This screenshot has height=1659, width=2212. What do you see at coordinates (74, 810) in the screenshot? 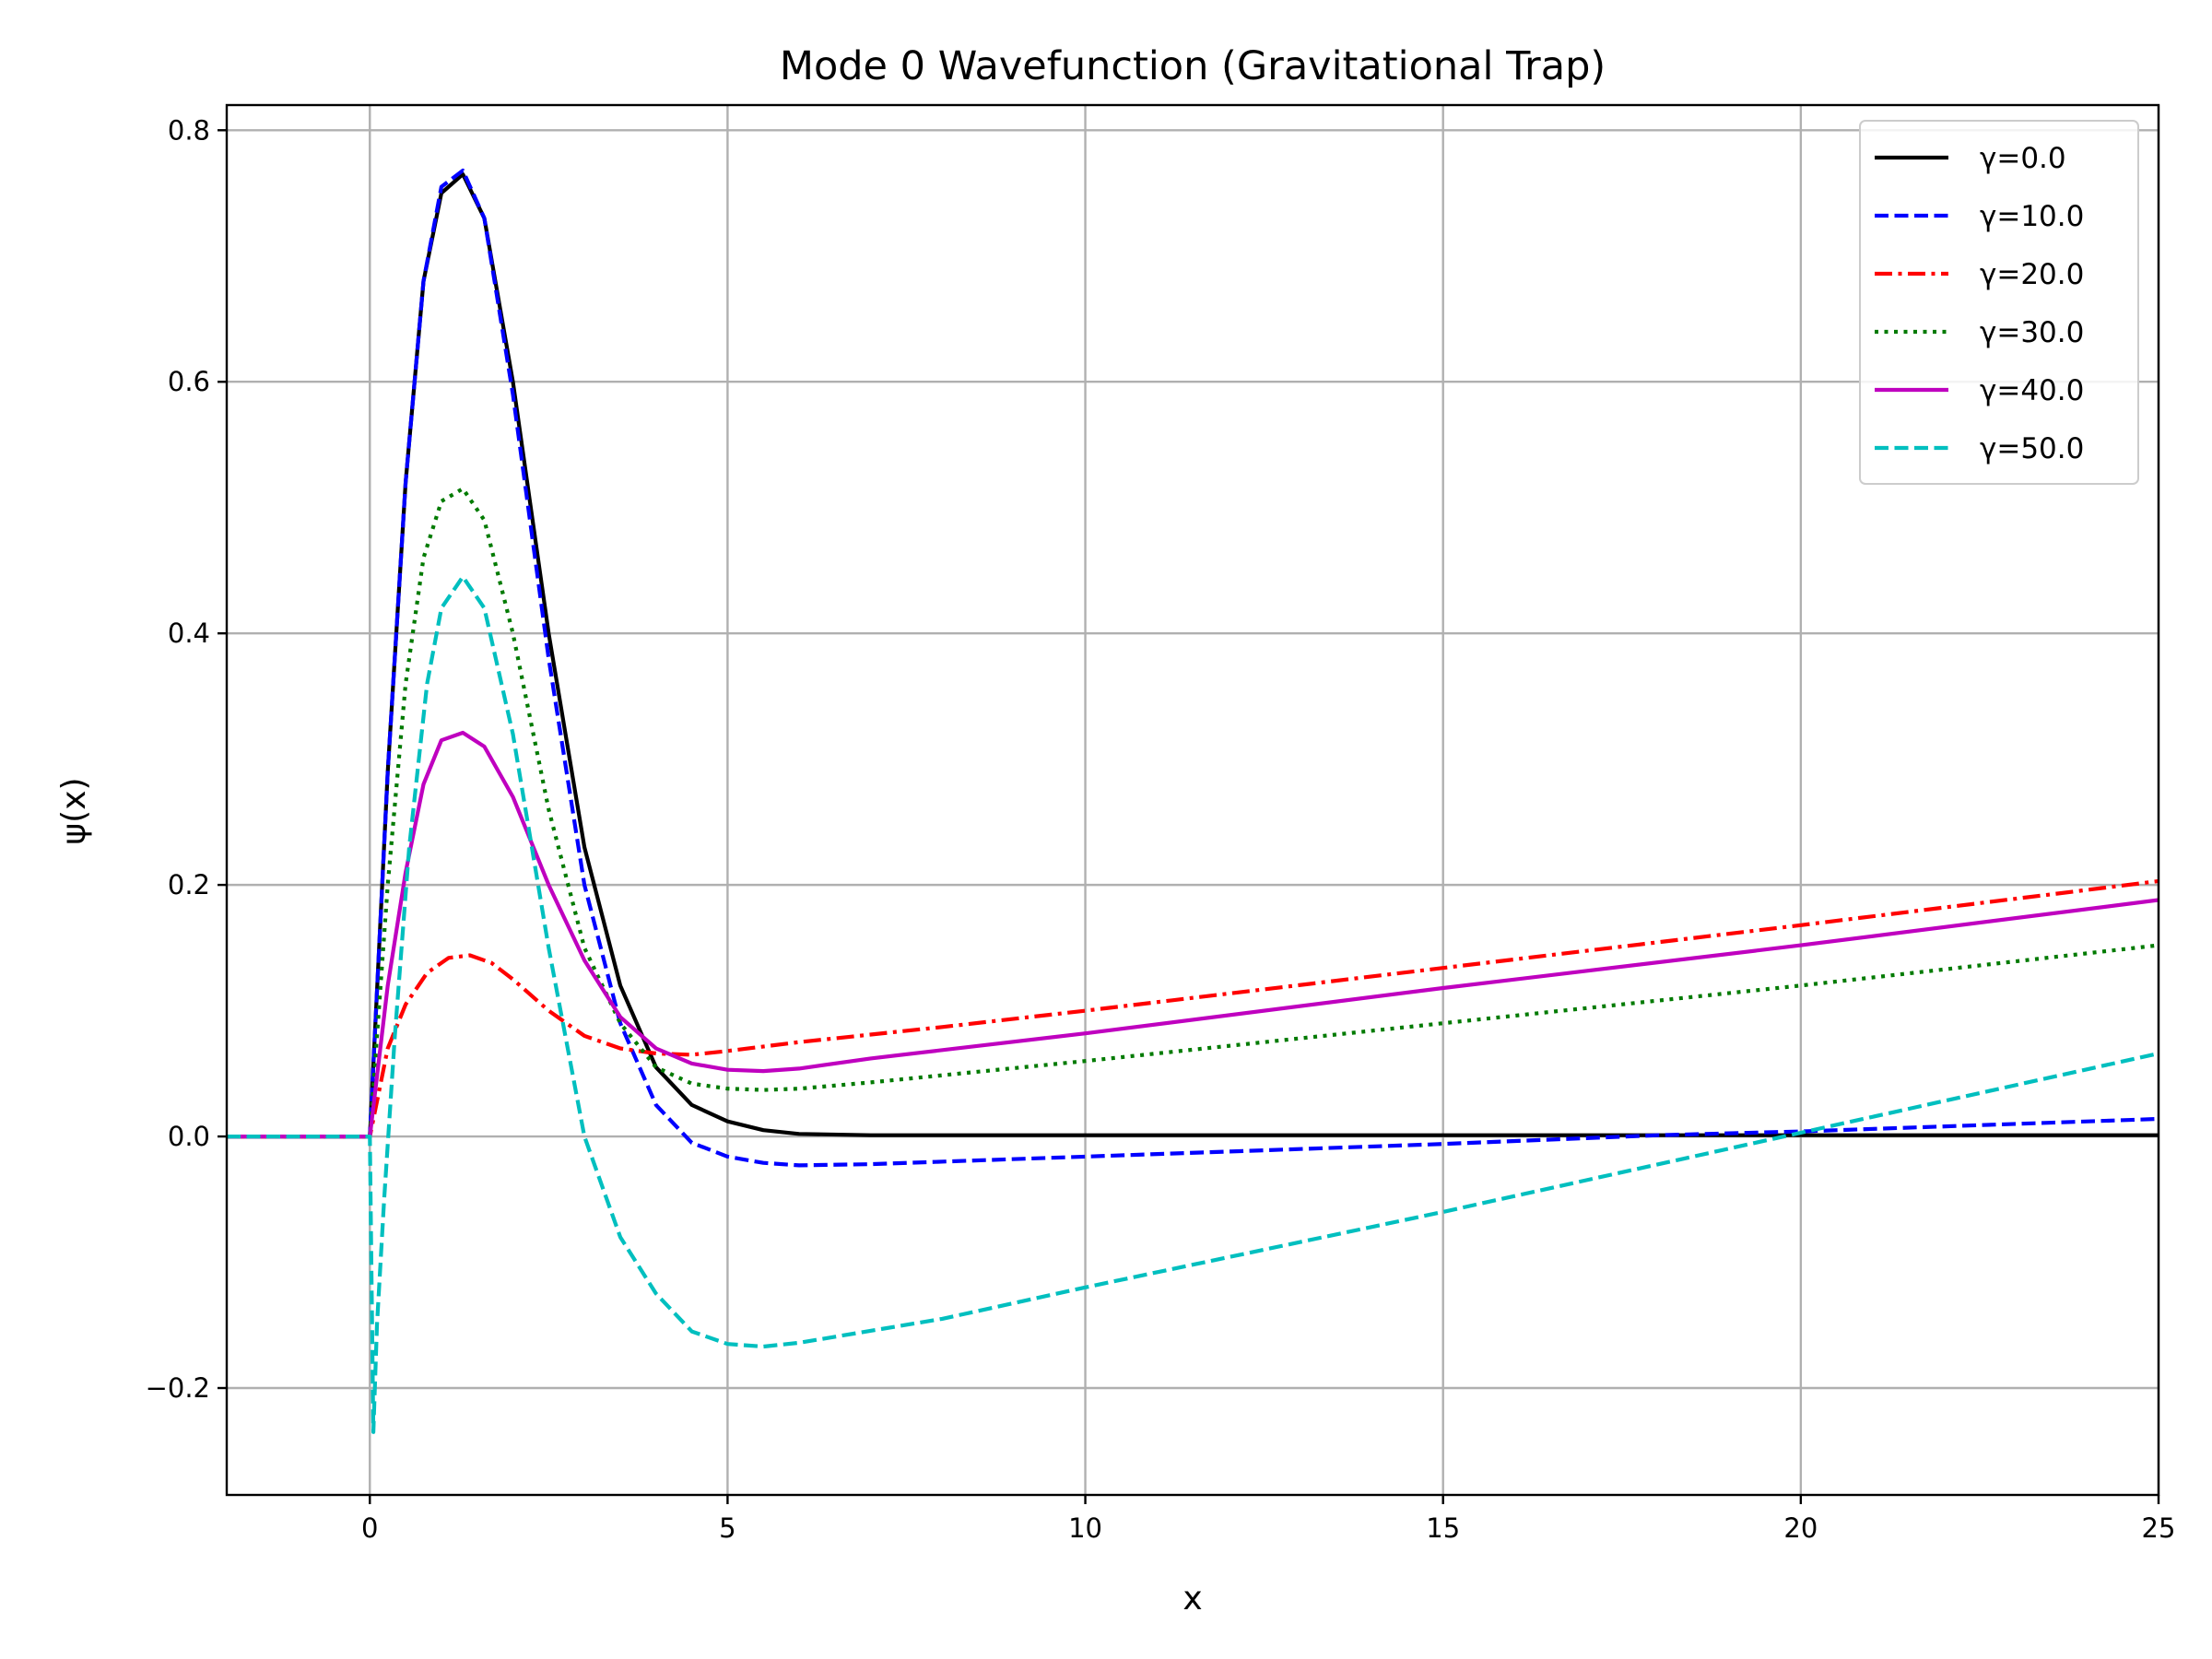
I see `y-axis-label: ψ(x)` at bounding box center [74, 810].